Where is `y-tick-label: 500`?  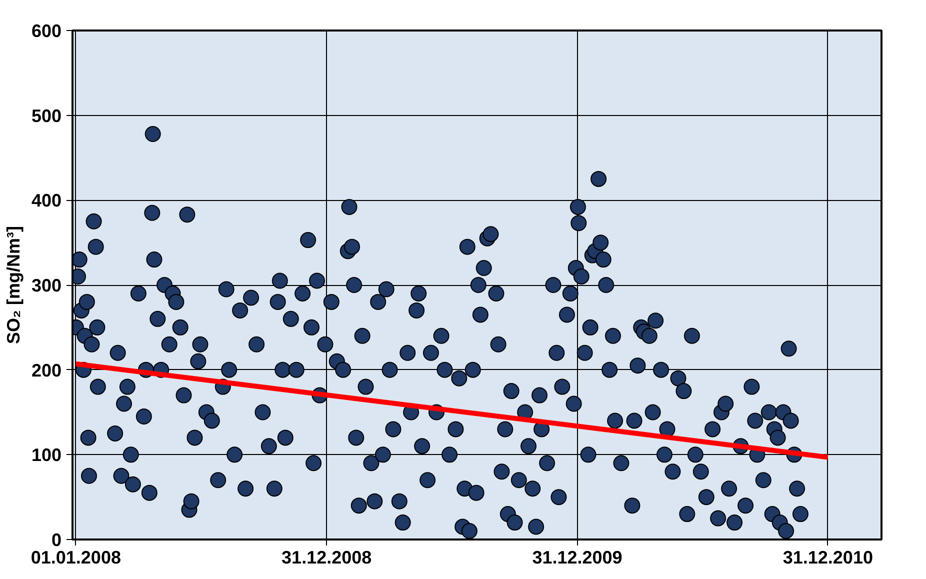
y-tick-label: 500 is located at coordinates (46, 116).